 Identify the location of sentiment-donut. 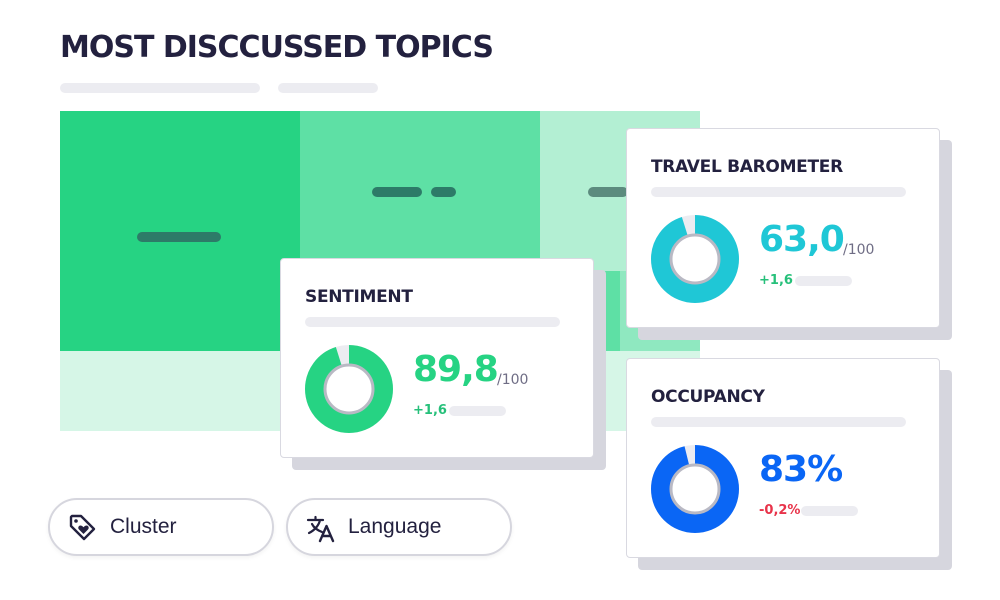
(349, 389).